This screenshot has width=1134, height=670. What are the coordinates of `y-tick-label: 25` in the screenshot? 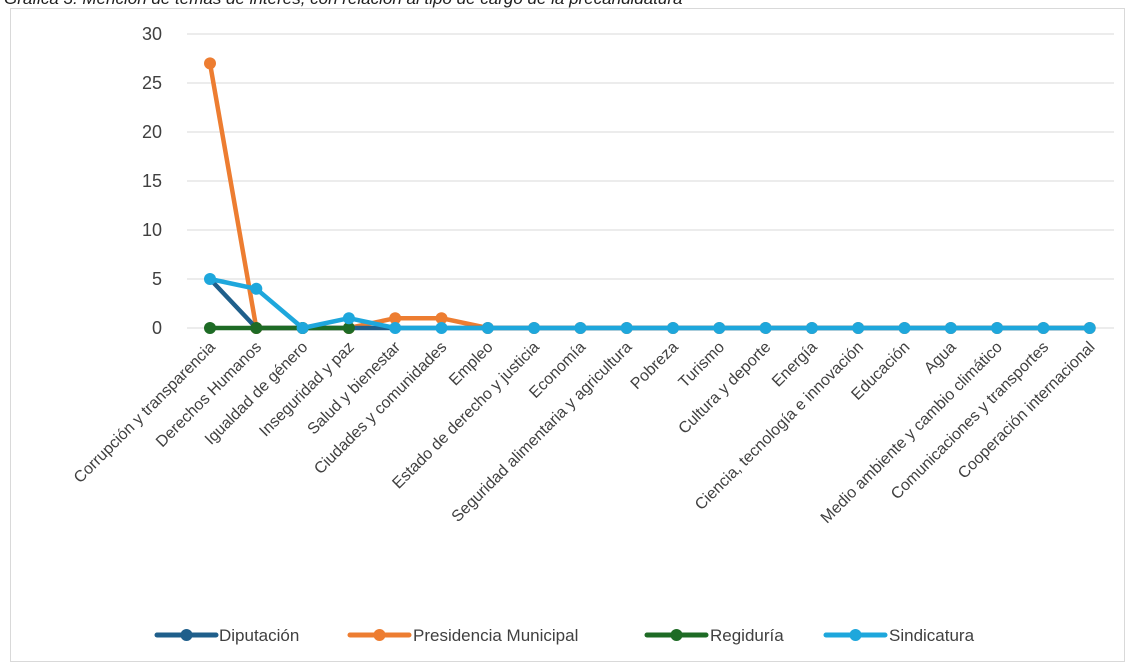 It's located at (152, 83).